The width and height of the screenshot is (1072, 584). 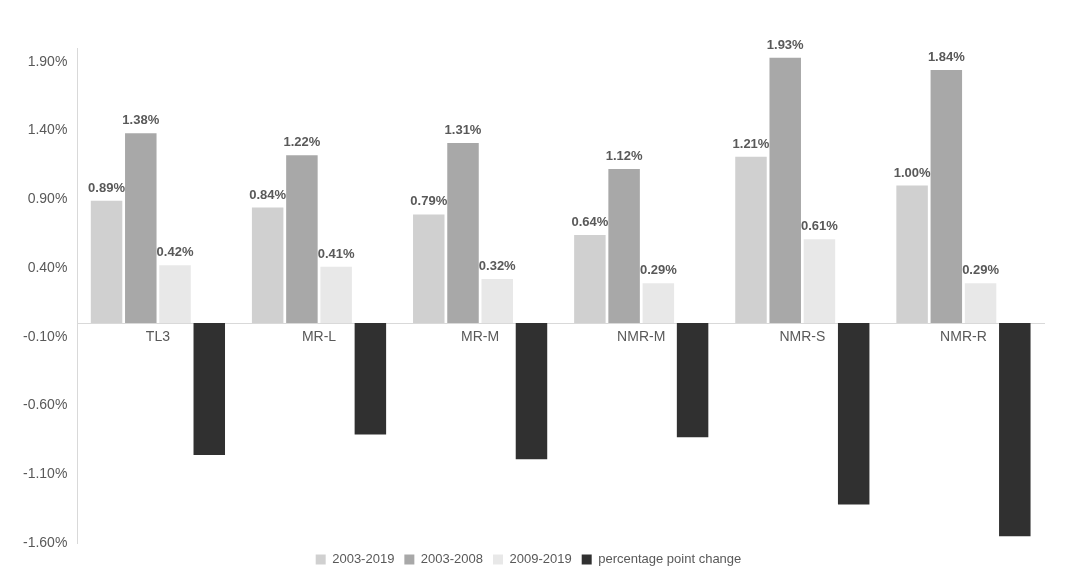 What do you see at coordinates (540, 559) in the screenshot?
I see `legend-label: 2009-2019` at bounding box center [540, 559].